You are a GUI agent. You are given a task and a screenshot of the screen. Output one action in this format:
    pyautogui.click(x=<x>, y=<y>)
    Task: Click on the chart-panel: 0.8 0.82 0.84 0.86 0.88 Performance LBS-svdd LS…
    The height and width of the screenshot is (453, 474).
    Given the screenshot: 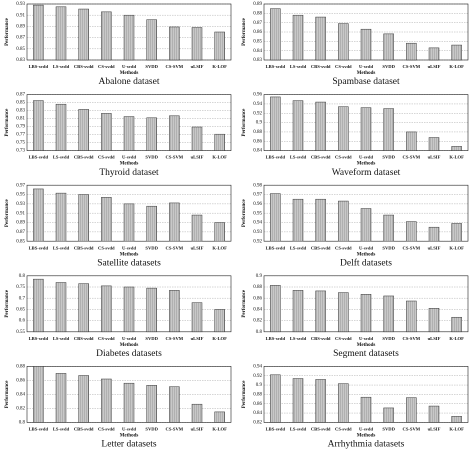 What is the action you would take?
    pyautogui.click(x=118, y=407)
    